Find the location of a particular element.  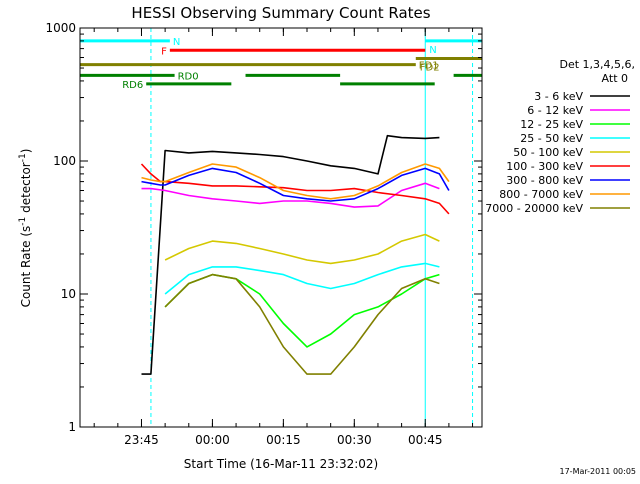

legend-label: 12 - 25 keV is located at coordinates (551, 124).